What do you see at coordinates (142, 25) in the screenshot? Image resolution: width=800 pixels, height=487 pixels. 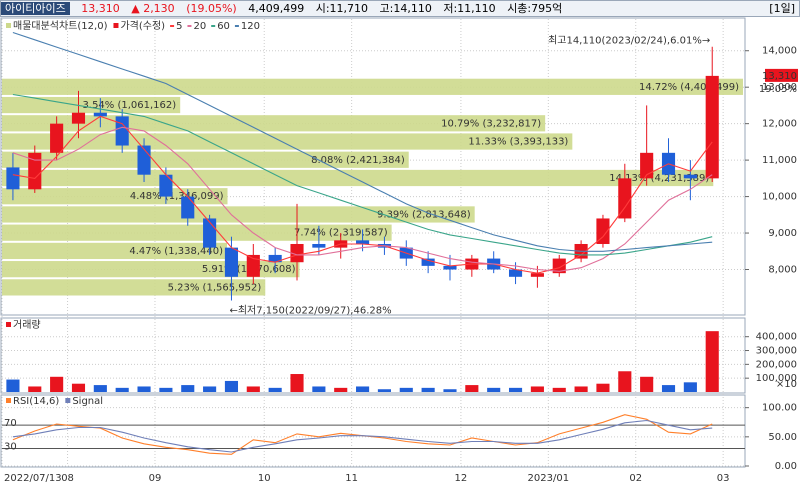 I see `legend-label: 가격(수정)` at bounding box center [142, 25].